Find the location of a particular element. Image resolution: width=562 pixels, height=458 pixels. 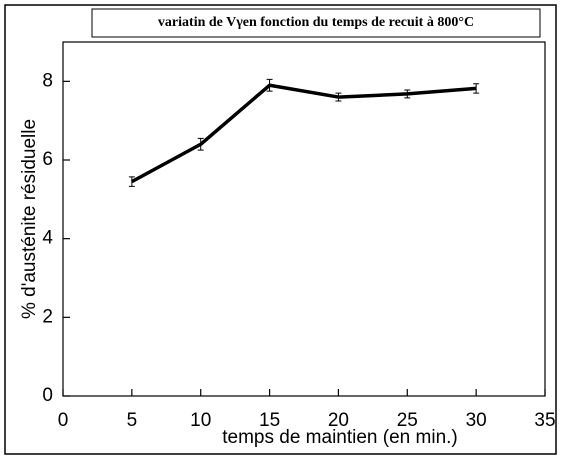

x-tick-label: 25 is located at coordinates (407, 420).